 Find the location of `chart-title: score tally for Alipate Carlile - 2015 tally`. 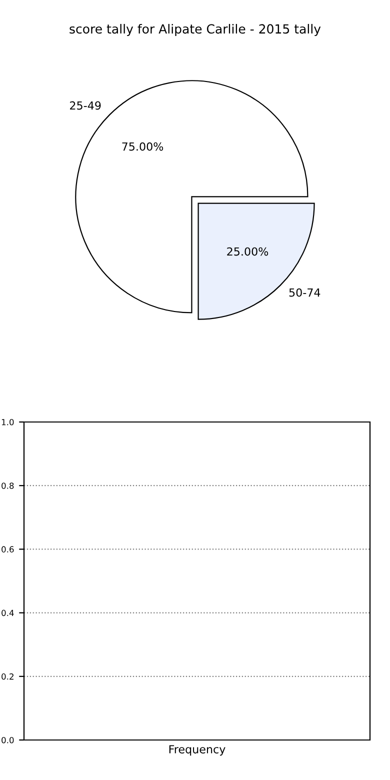

chart-title: score tally for Alipate Carlile - 2015 tally is located at coordinates (195, 30).